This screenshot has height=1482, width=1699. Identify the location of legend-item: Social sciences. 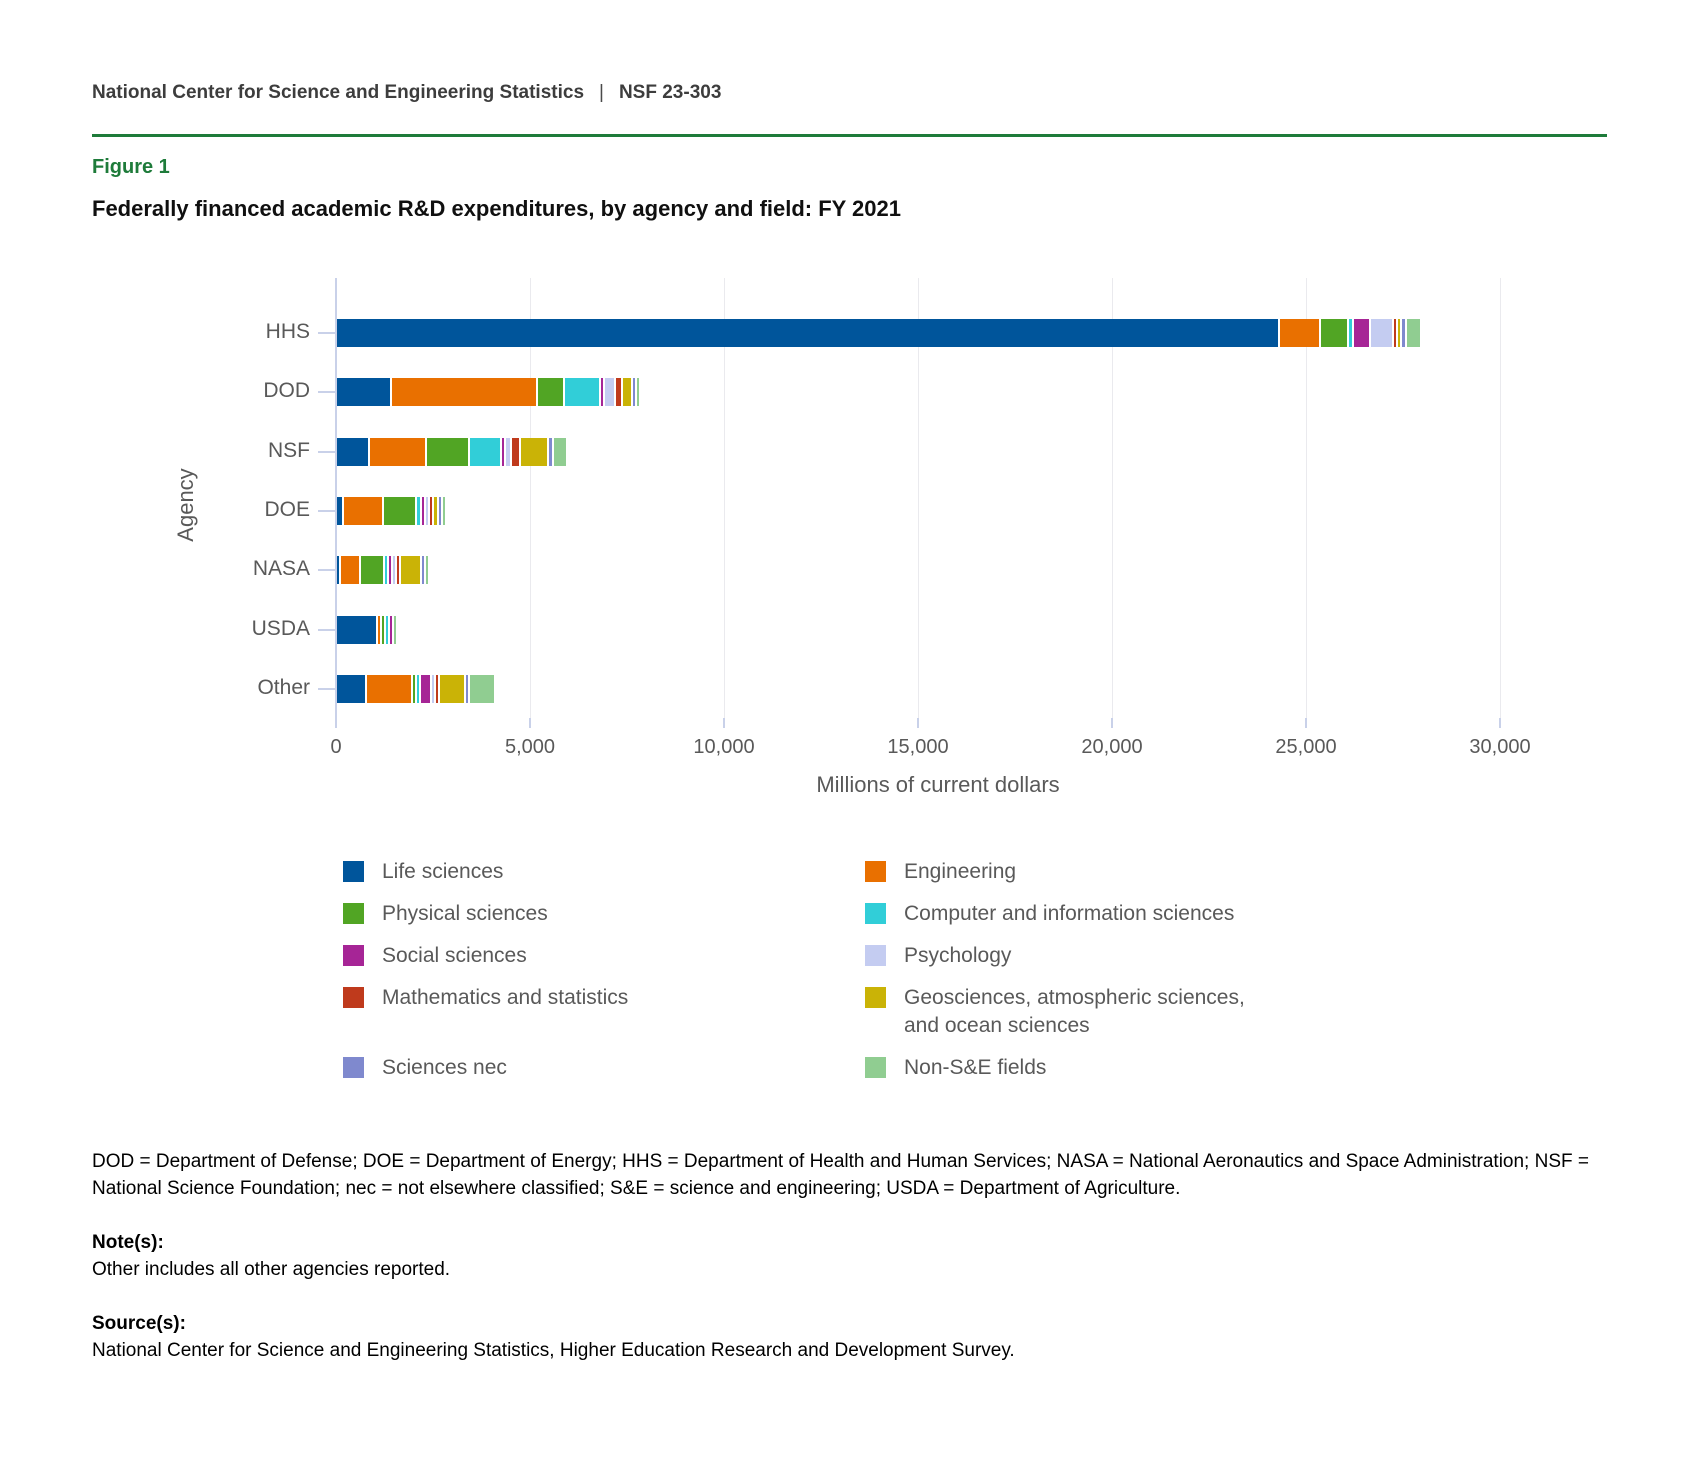
(604, 956).